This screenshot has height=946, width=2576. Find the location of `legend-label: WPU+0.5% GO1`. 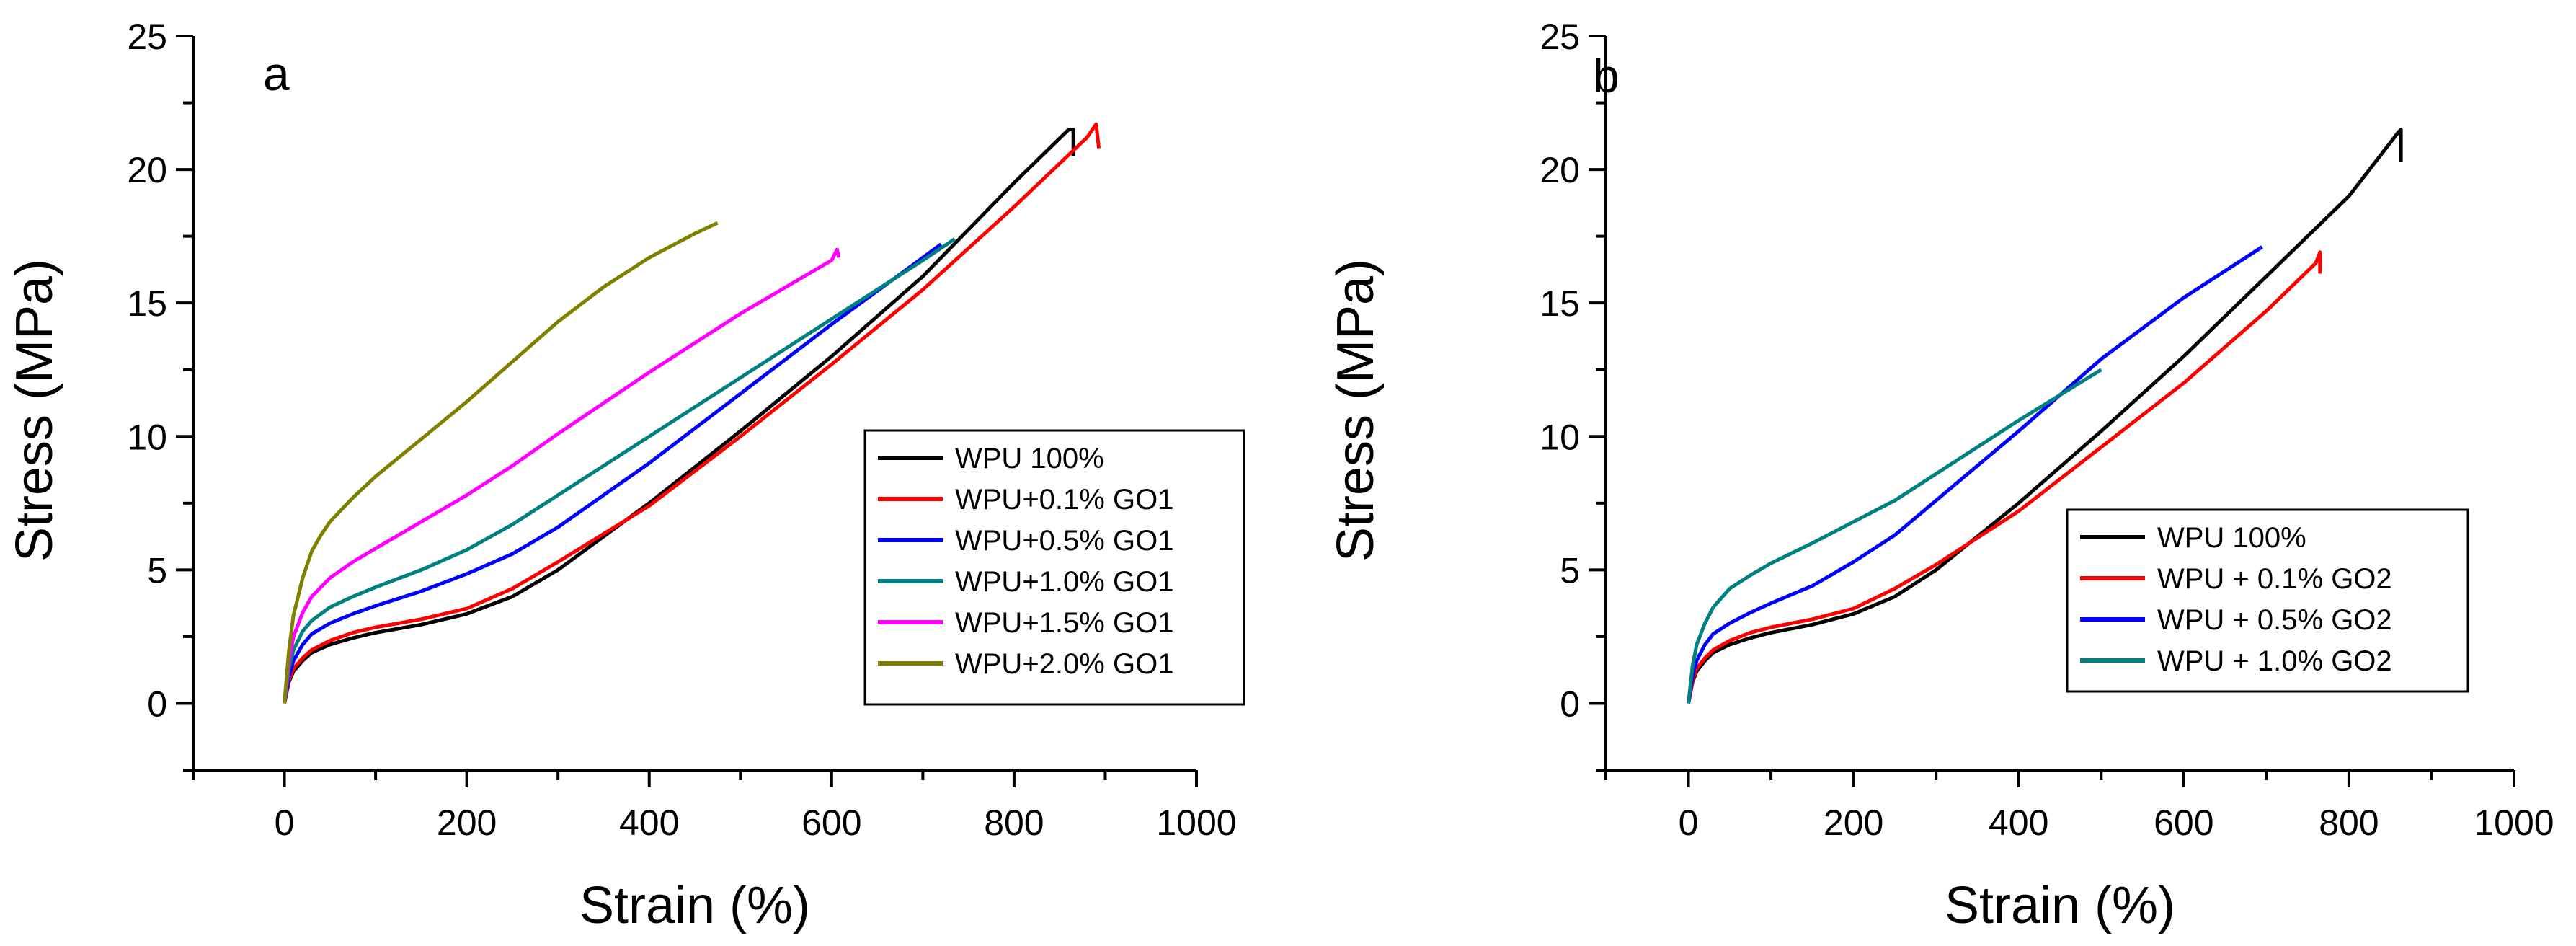

legend-label: WPU+0.5% GO1 is located at coordinates (1064, 541).